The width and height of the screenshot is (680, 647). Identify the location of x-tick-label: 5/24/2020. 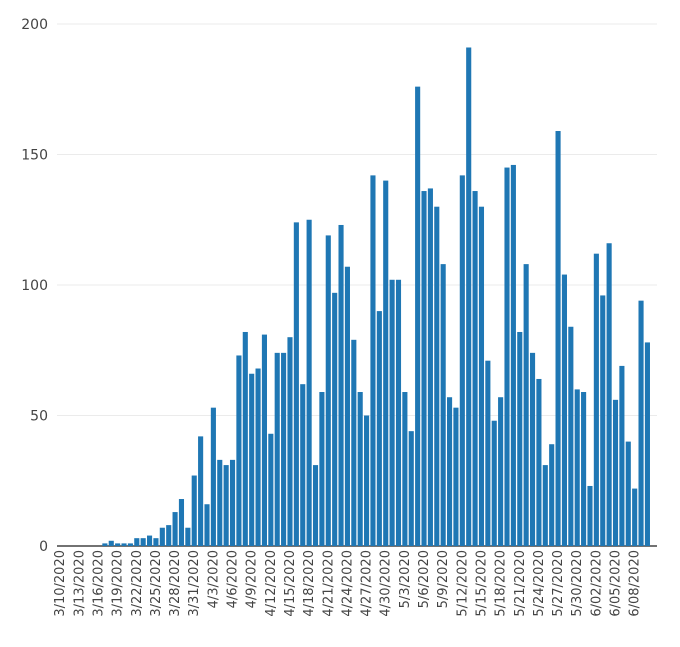
(539, 583).